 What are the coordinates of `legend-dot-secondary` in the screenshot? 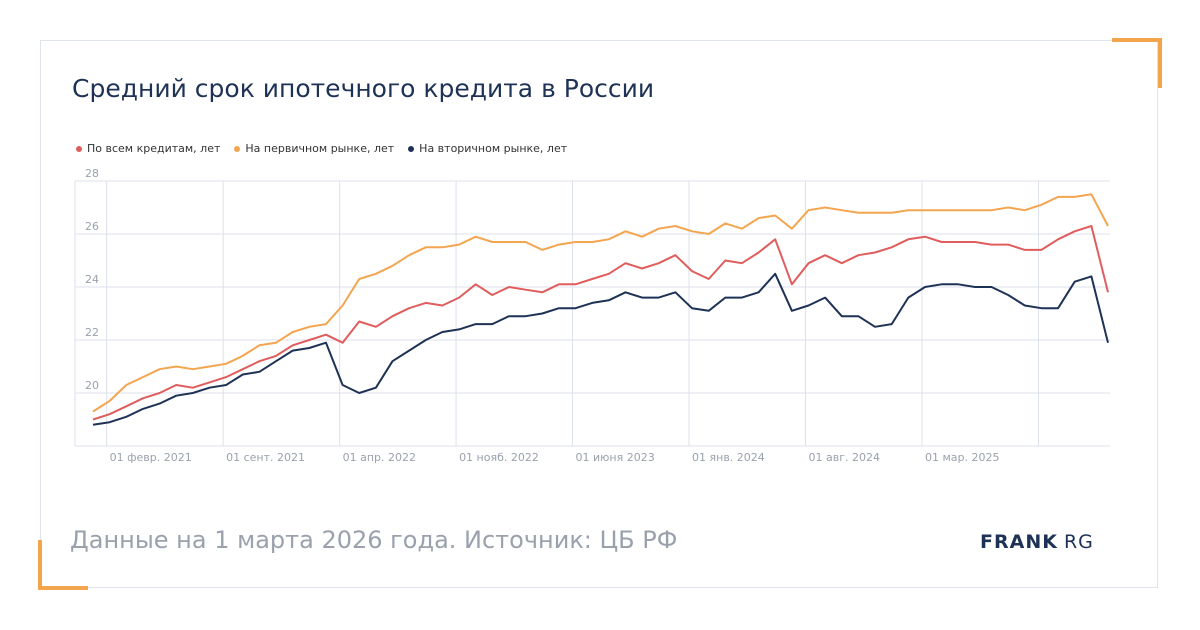 It's located at (411, 148).